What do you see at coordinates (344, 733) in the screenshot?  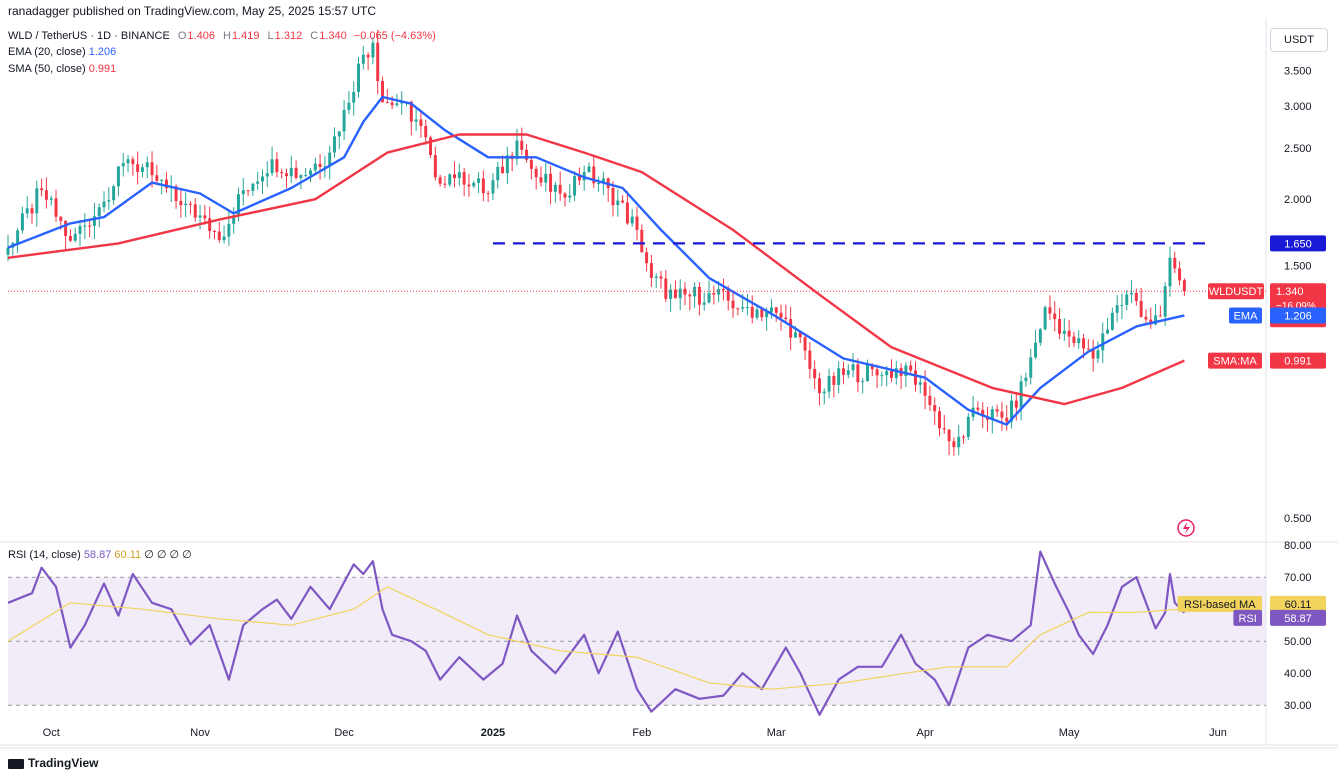 I see `time-tick-label: Dec` at bounding box center [344, 733].